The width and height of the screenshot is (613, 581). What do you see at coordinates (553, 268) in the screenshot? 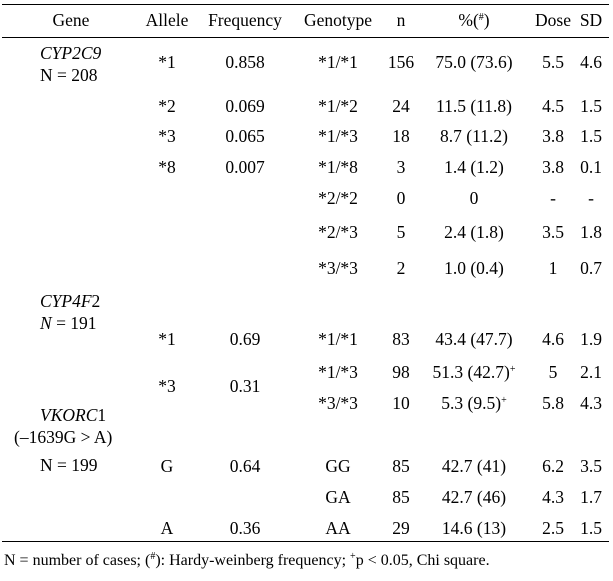
I see `dose-cell: 1` at bounding box center [553, 268].